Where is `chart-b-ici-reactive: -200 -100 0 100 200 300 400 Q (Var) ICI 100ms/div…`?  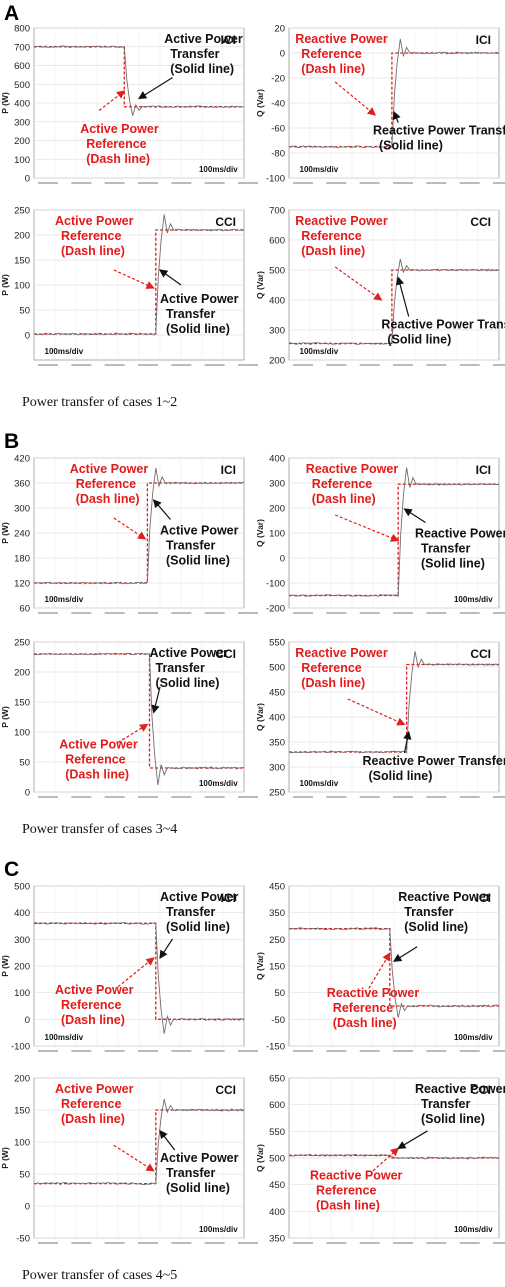
chart-b-ici-reactive: -200 -100 0 100 200 300 400 Q (Var) ICI 100ms/div… is located at coordinates (380, 534).